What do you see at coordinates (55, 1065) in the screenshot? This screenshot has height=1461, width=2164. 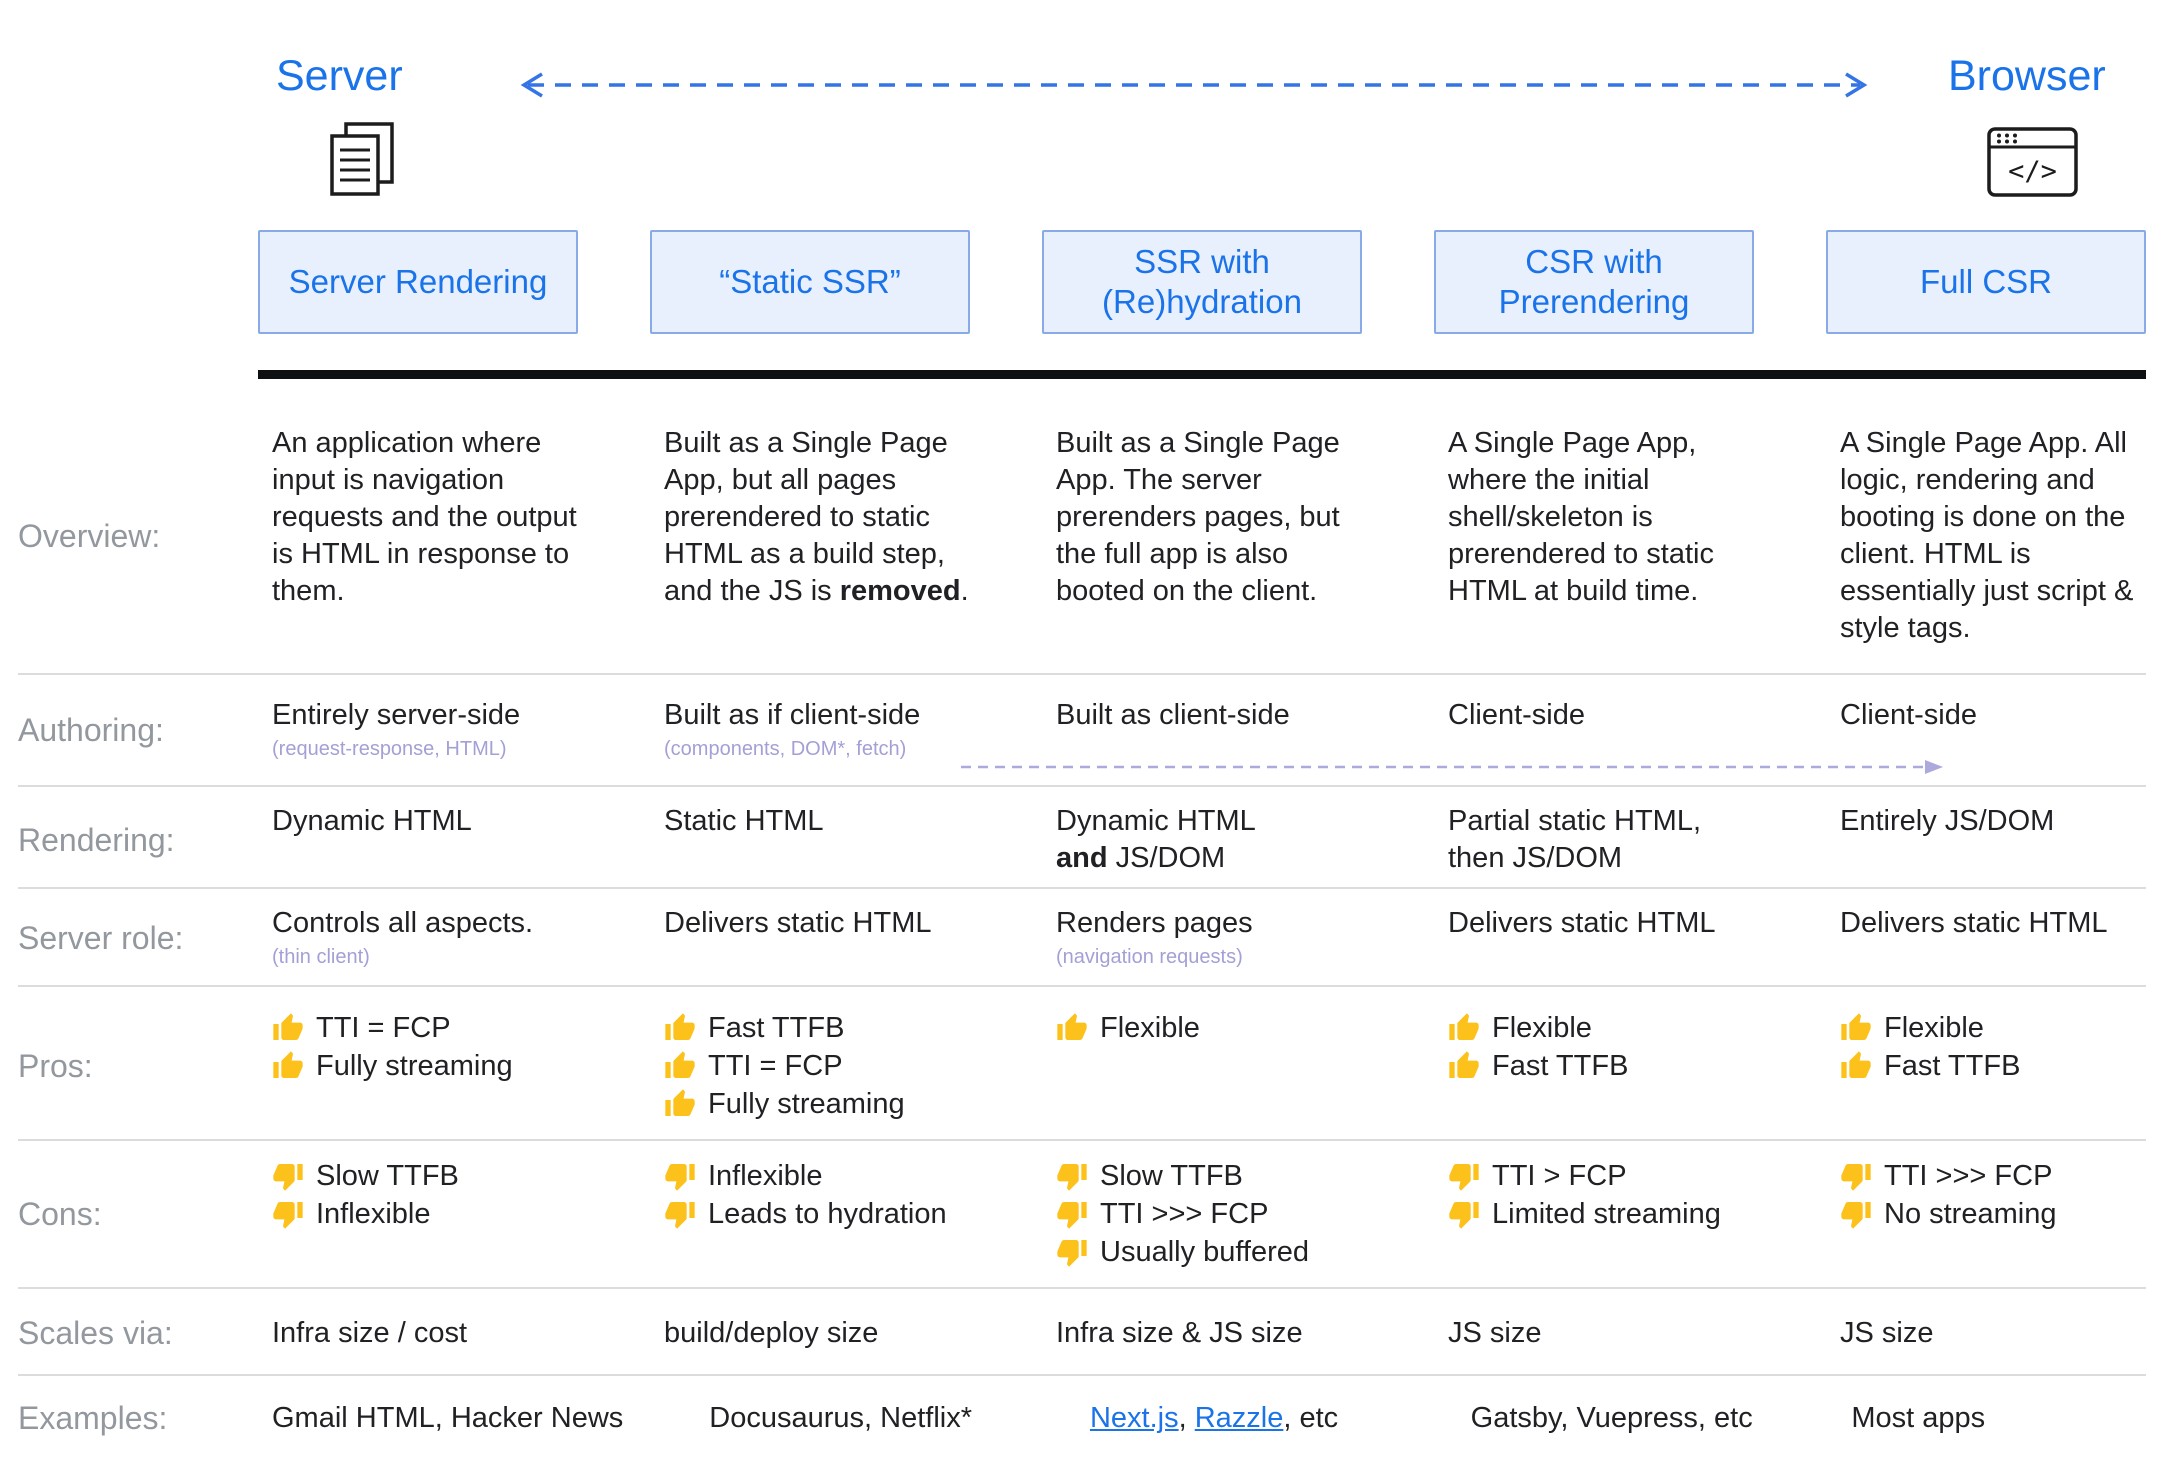 I see `row-label-pros: Pros:` at bounding box center [55, 1065].